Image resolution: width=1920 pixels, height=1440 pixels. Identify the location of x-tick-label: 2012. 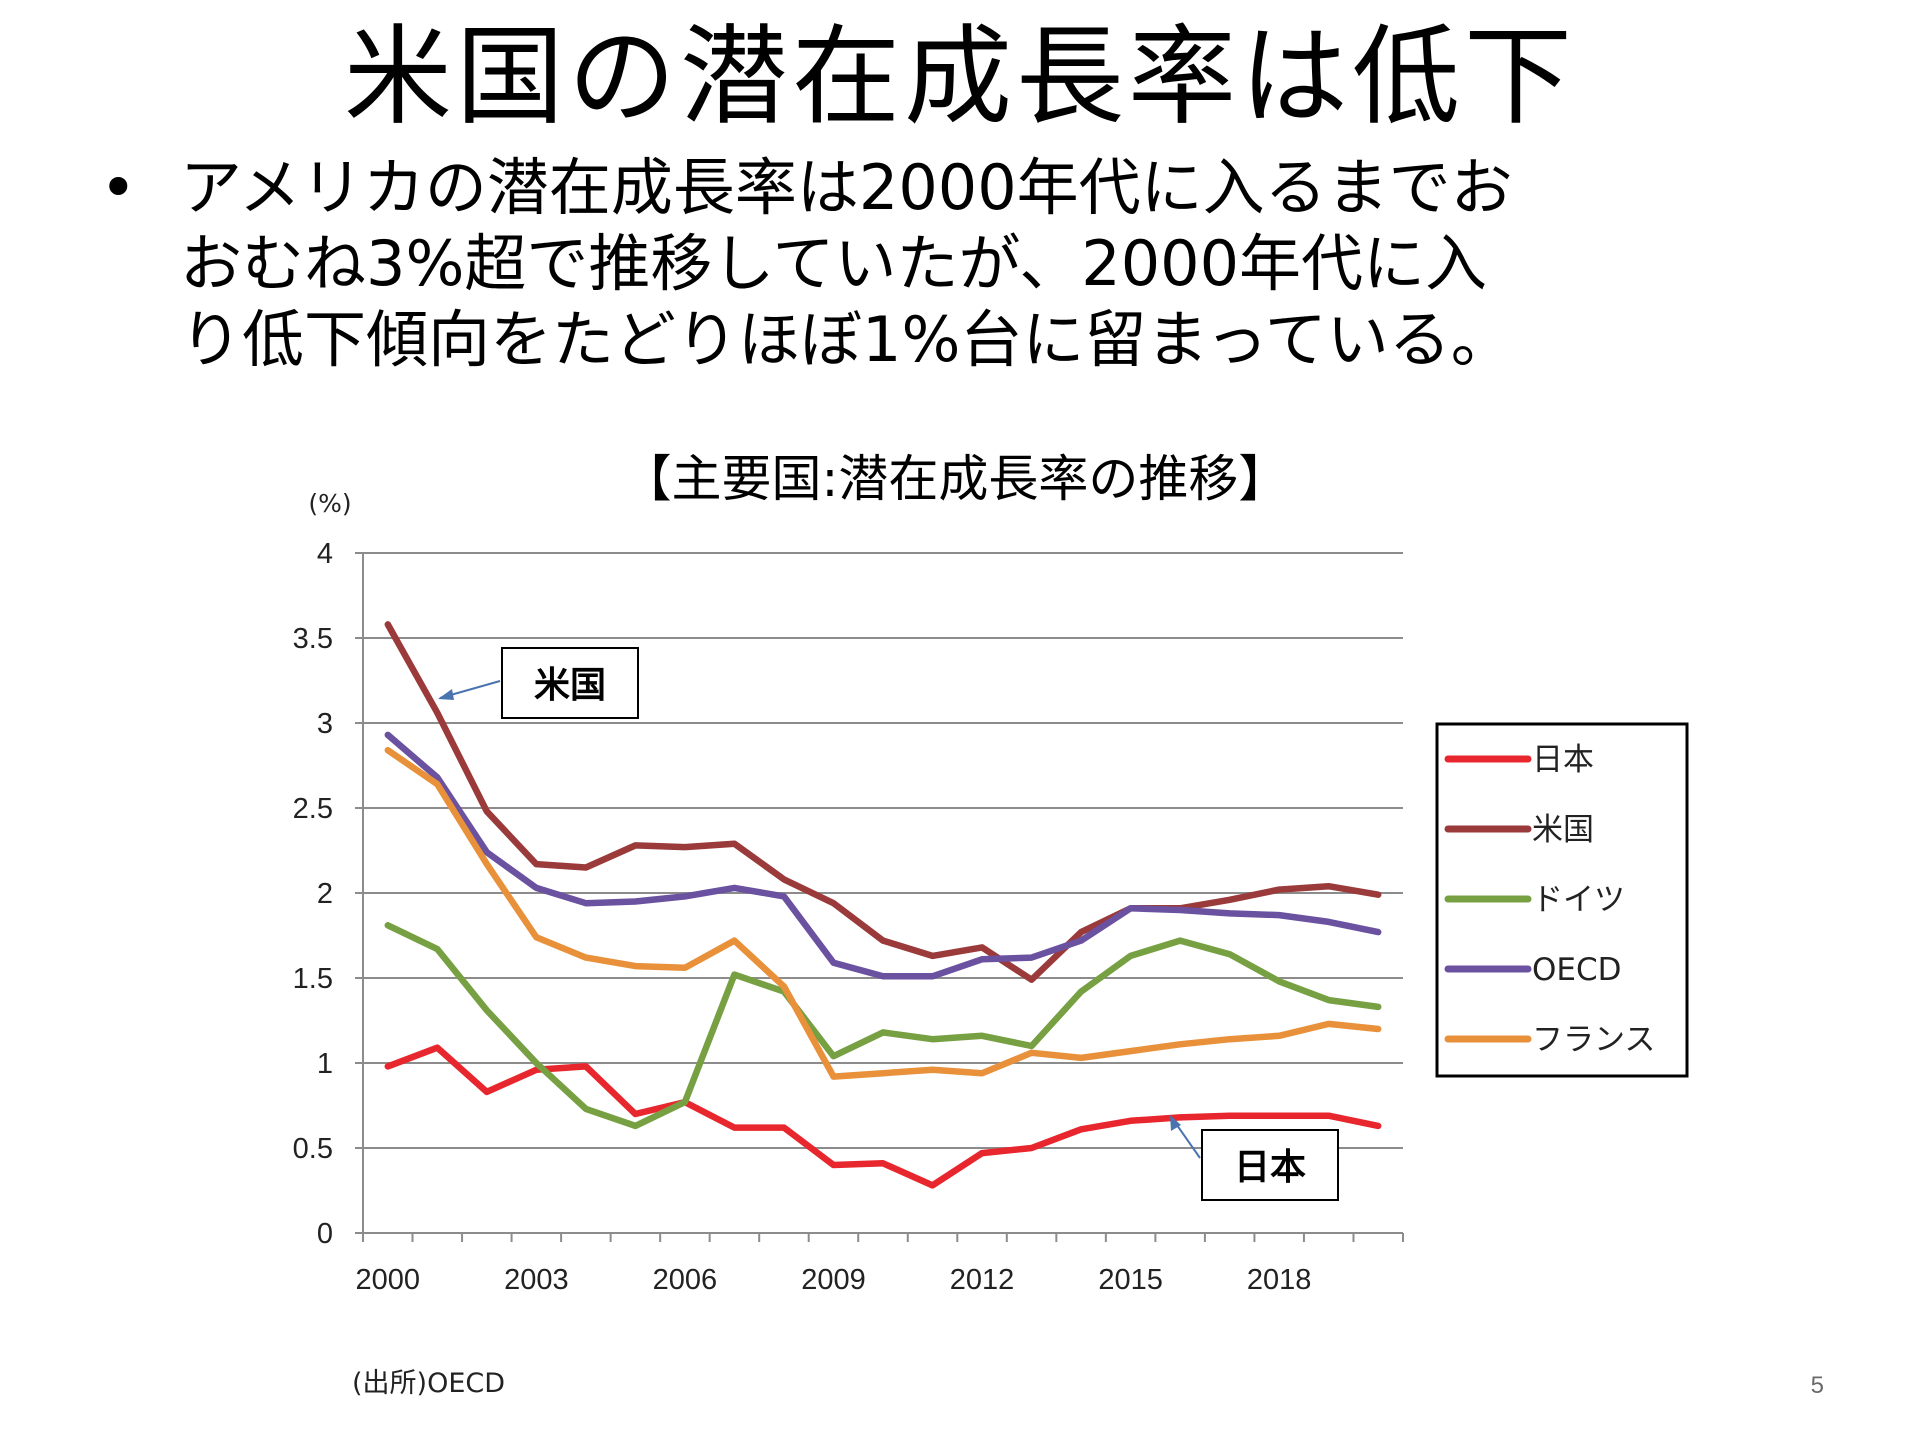
(982, 1280).